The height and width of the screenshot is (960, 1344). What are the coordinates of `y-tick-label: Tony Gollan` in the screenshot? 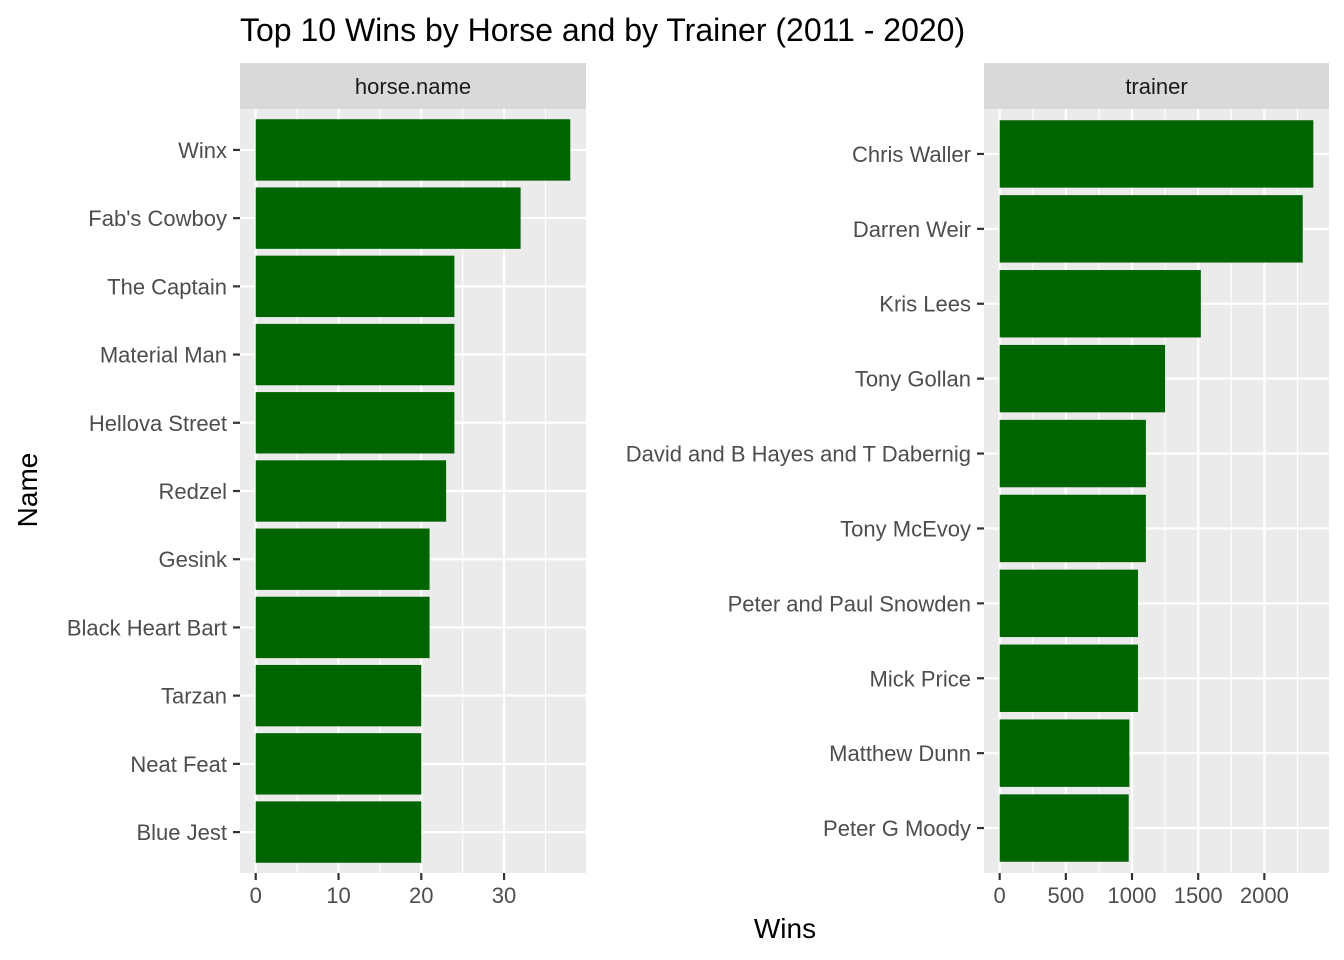 It's located at (913, 379).